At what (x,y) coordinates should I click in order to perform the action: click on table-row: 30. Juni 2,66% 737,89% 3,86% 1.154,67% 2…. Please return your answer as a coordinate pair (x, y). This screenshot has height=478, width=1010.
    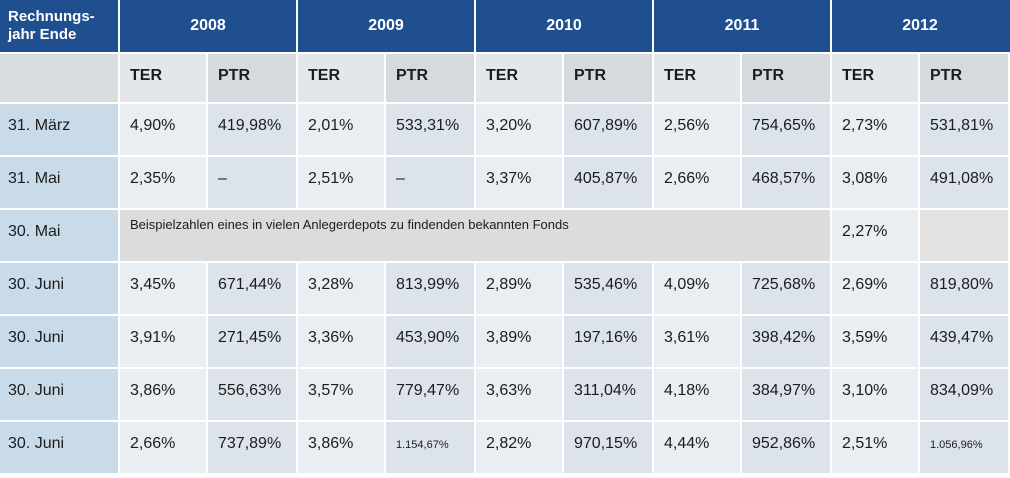
    Looking at the image, I should click on (505, 446).